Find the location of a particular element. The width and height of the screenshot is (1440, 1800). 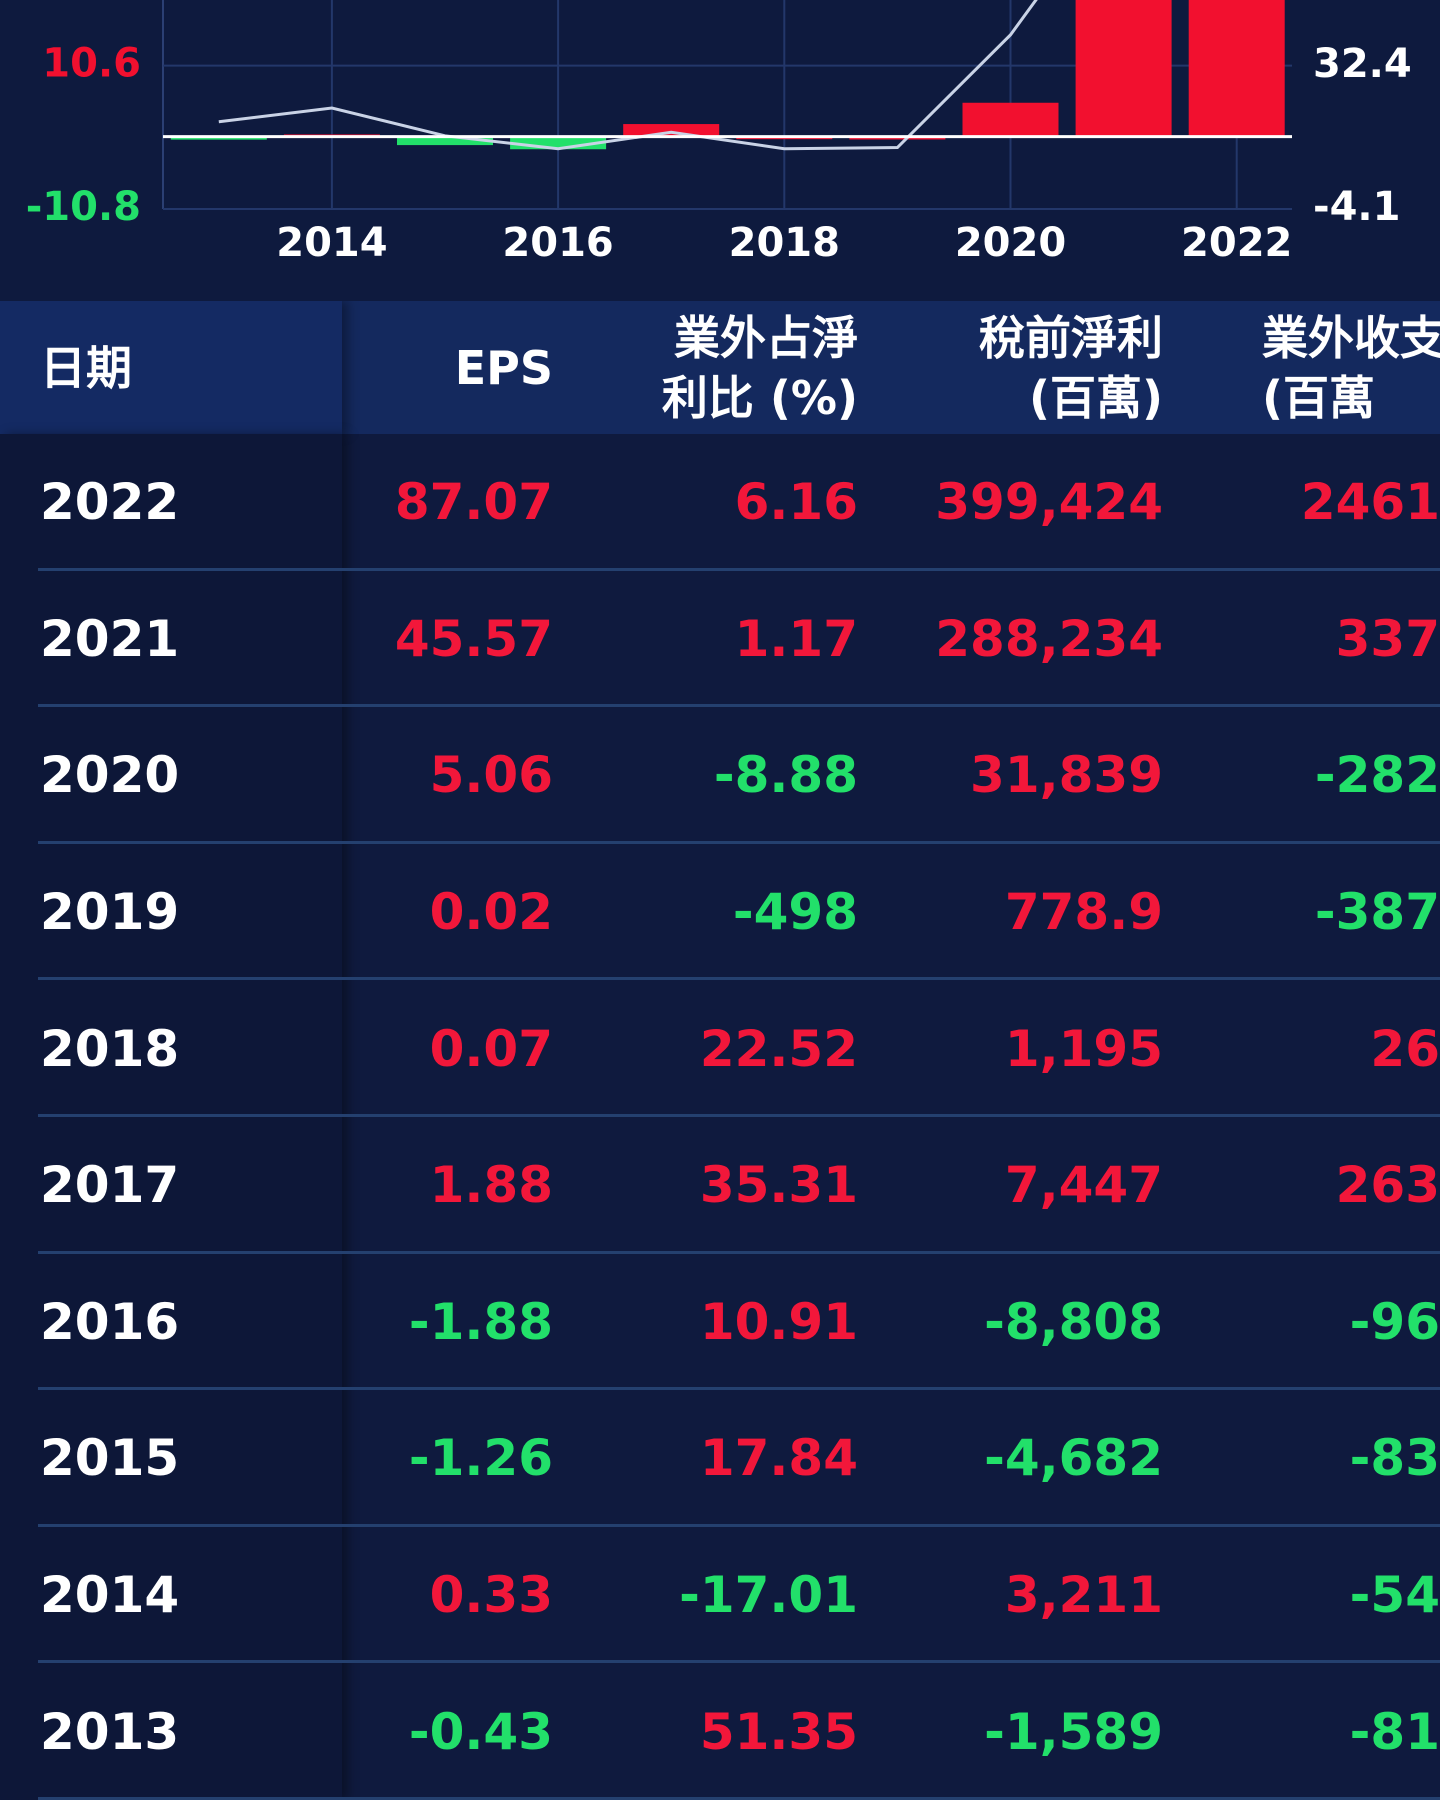

table-row: 2020 5.06 -8.88 31,839 -282 is located at coordinates (720, 775).